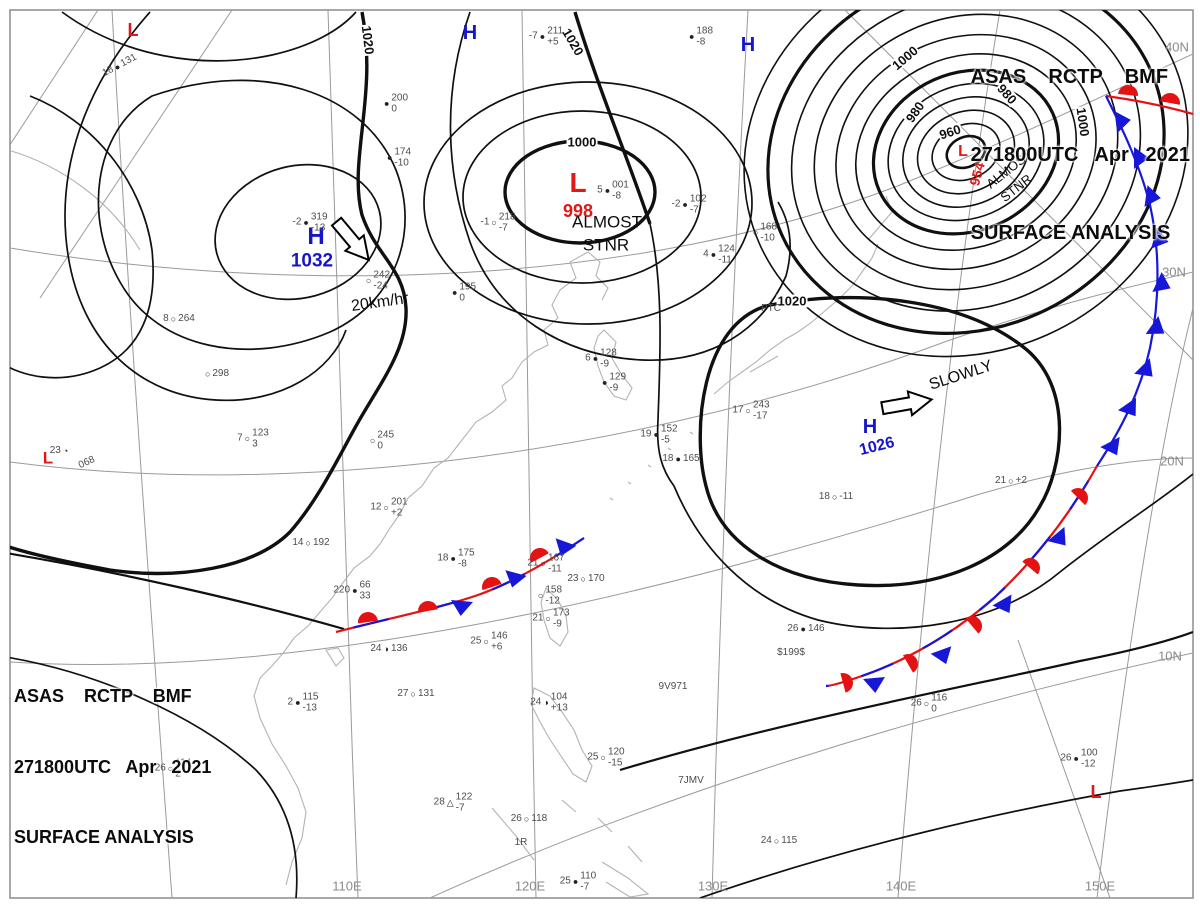 The width and height of the screenshot is (1200, 920). What do you see at coordinates (665, 439) in the screenshot?
I see `station-tendency: -5` at bounding box center [665, 439].